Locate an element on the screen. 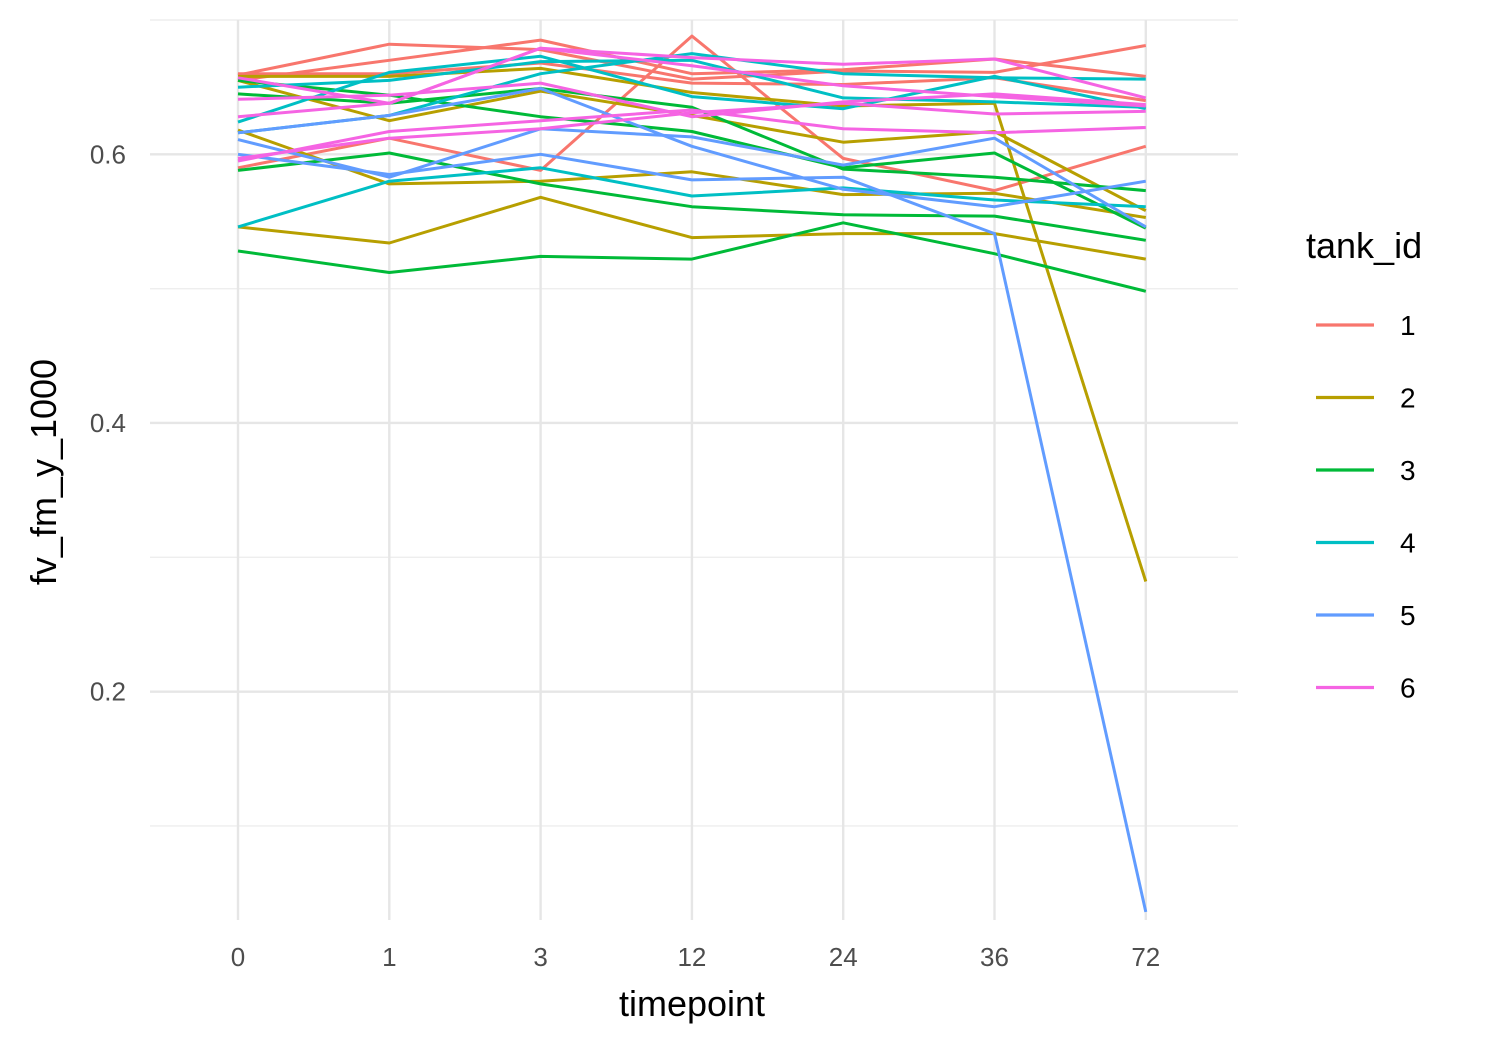 The width and height of the screenshot is (1500, 1050). x-axis-title: timepoint is located at coordinates (692, 1003).